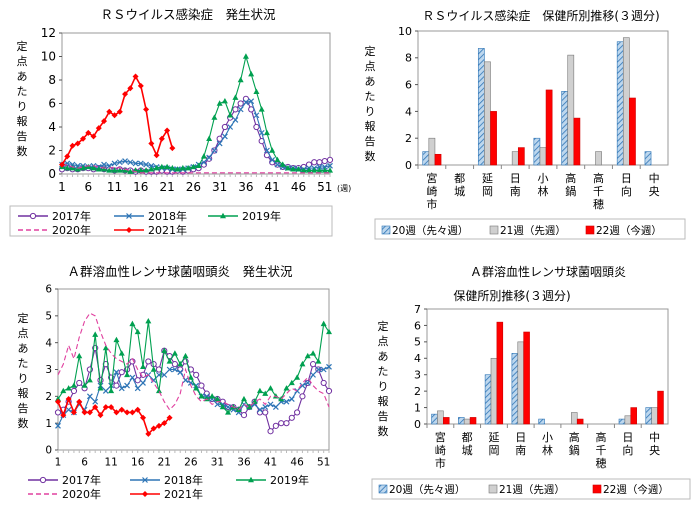  Describe the element at coordinates (48, 343) in the screenshot. I see `y-tick-label: 4` at that location.